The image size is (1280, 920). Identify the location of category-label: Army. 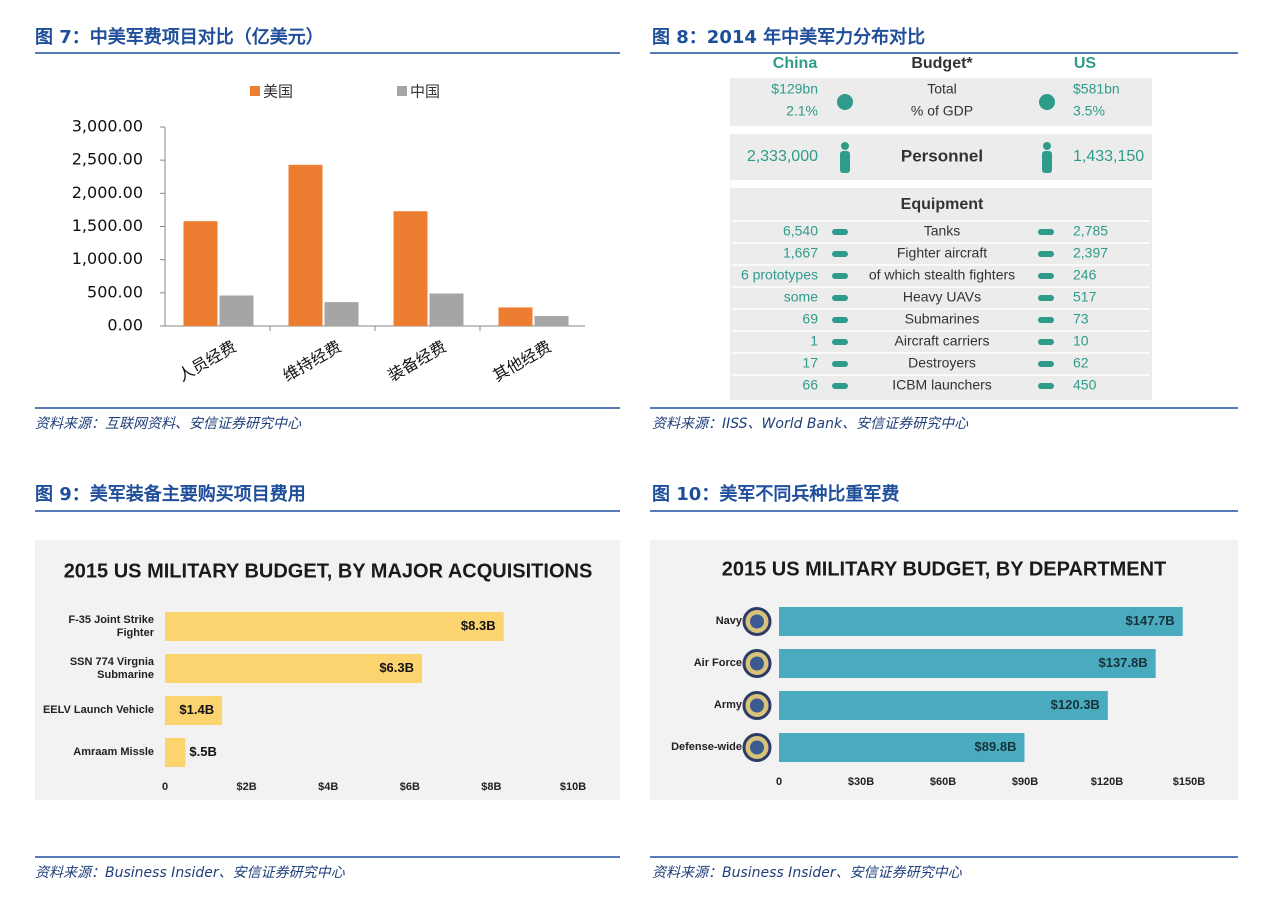
(727, 705).